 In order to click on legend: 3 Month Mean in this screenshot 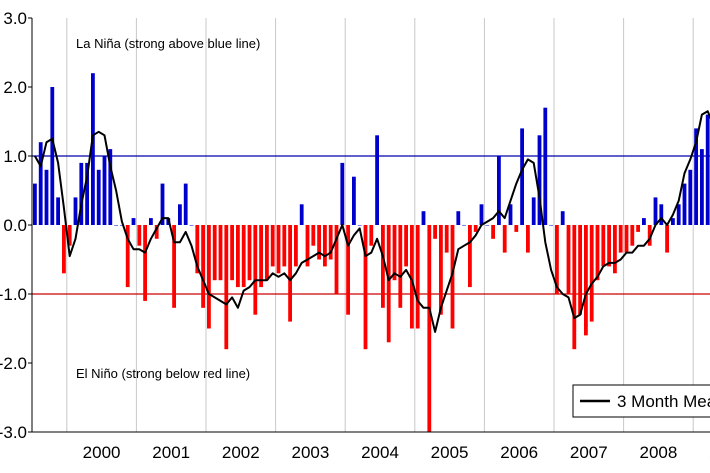, I will do `click(641, 401)`.